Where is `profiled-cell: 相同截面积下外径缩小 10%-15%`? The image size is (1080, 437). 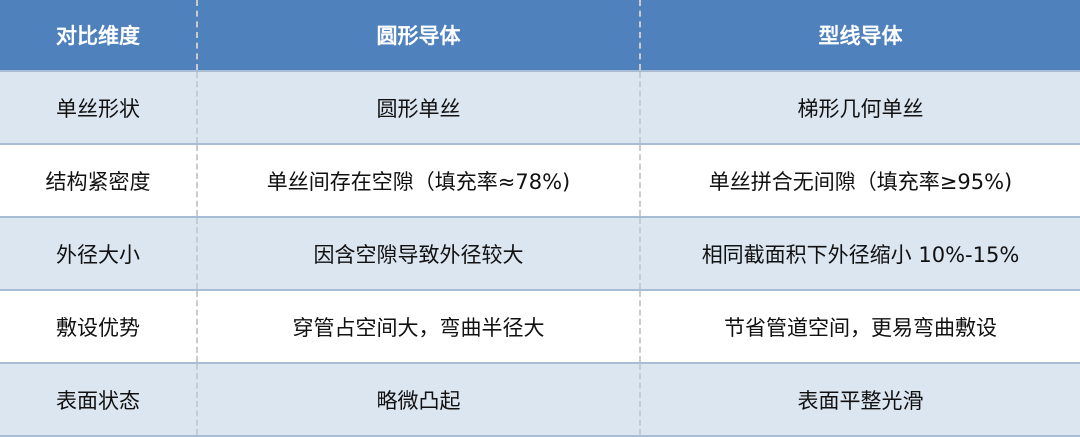 profiled-cell: 相同截面积下外径缩小 10%-15% is located at coordinates (859, 253).